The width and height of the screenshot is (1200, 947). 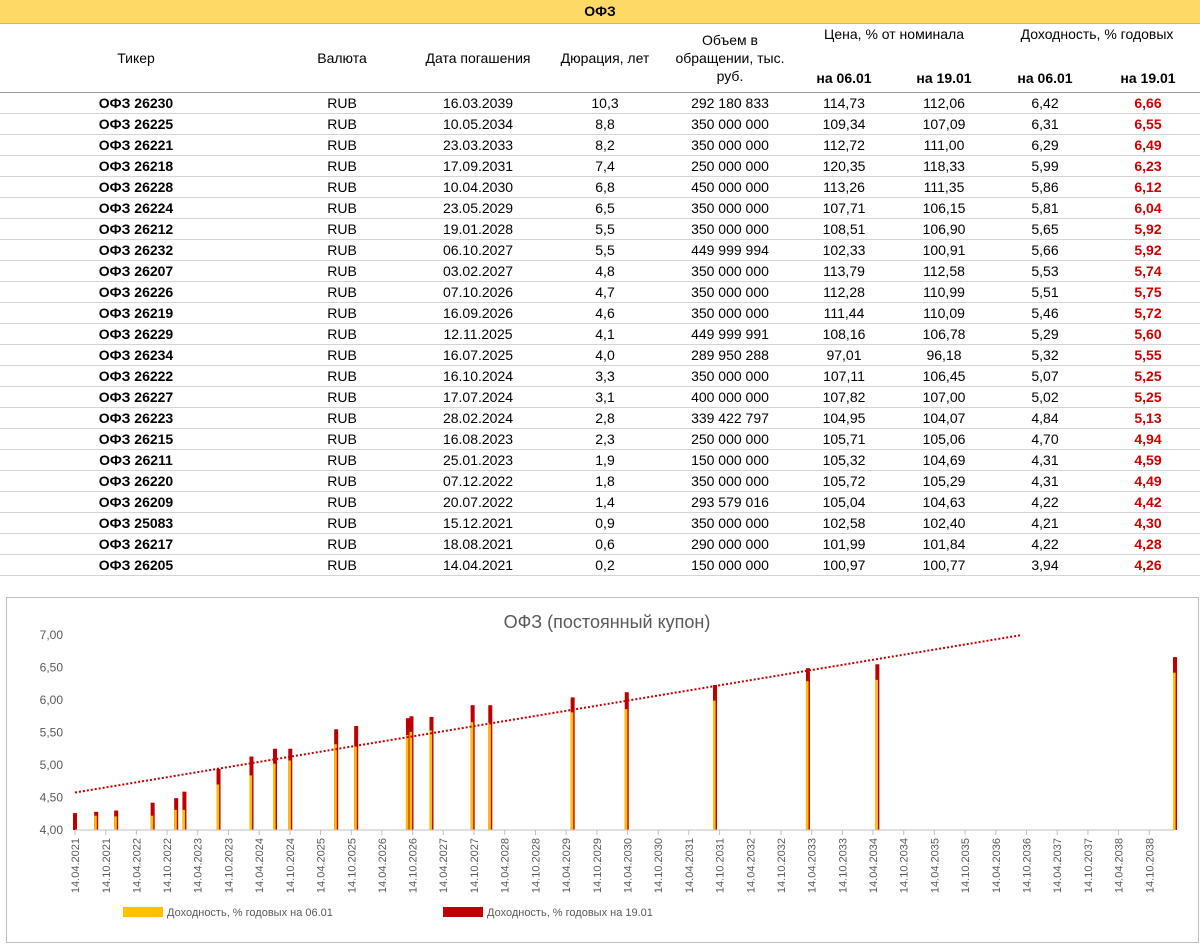 I want to click on cell-price-date2: 112,06, so click(x=944, y=103).